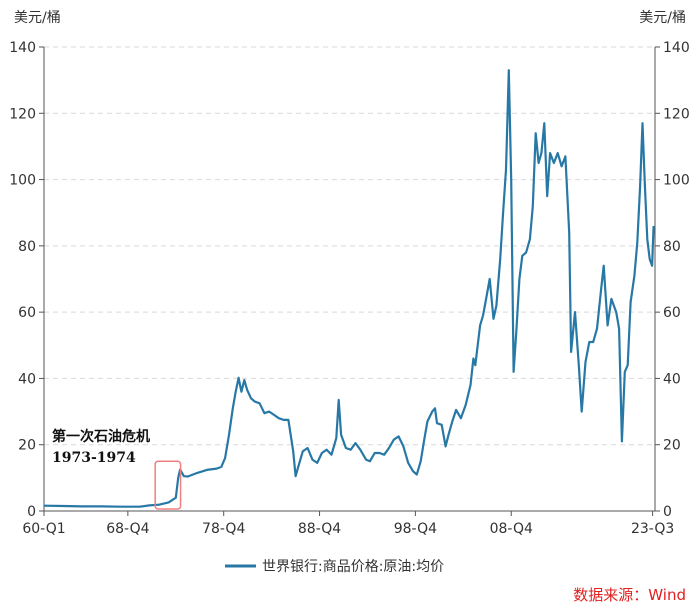  I want to click on source-label: 数据来源：Wind, so click(629, 595).